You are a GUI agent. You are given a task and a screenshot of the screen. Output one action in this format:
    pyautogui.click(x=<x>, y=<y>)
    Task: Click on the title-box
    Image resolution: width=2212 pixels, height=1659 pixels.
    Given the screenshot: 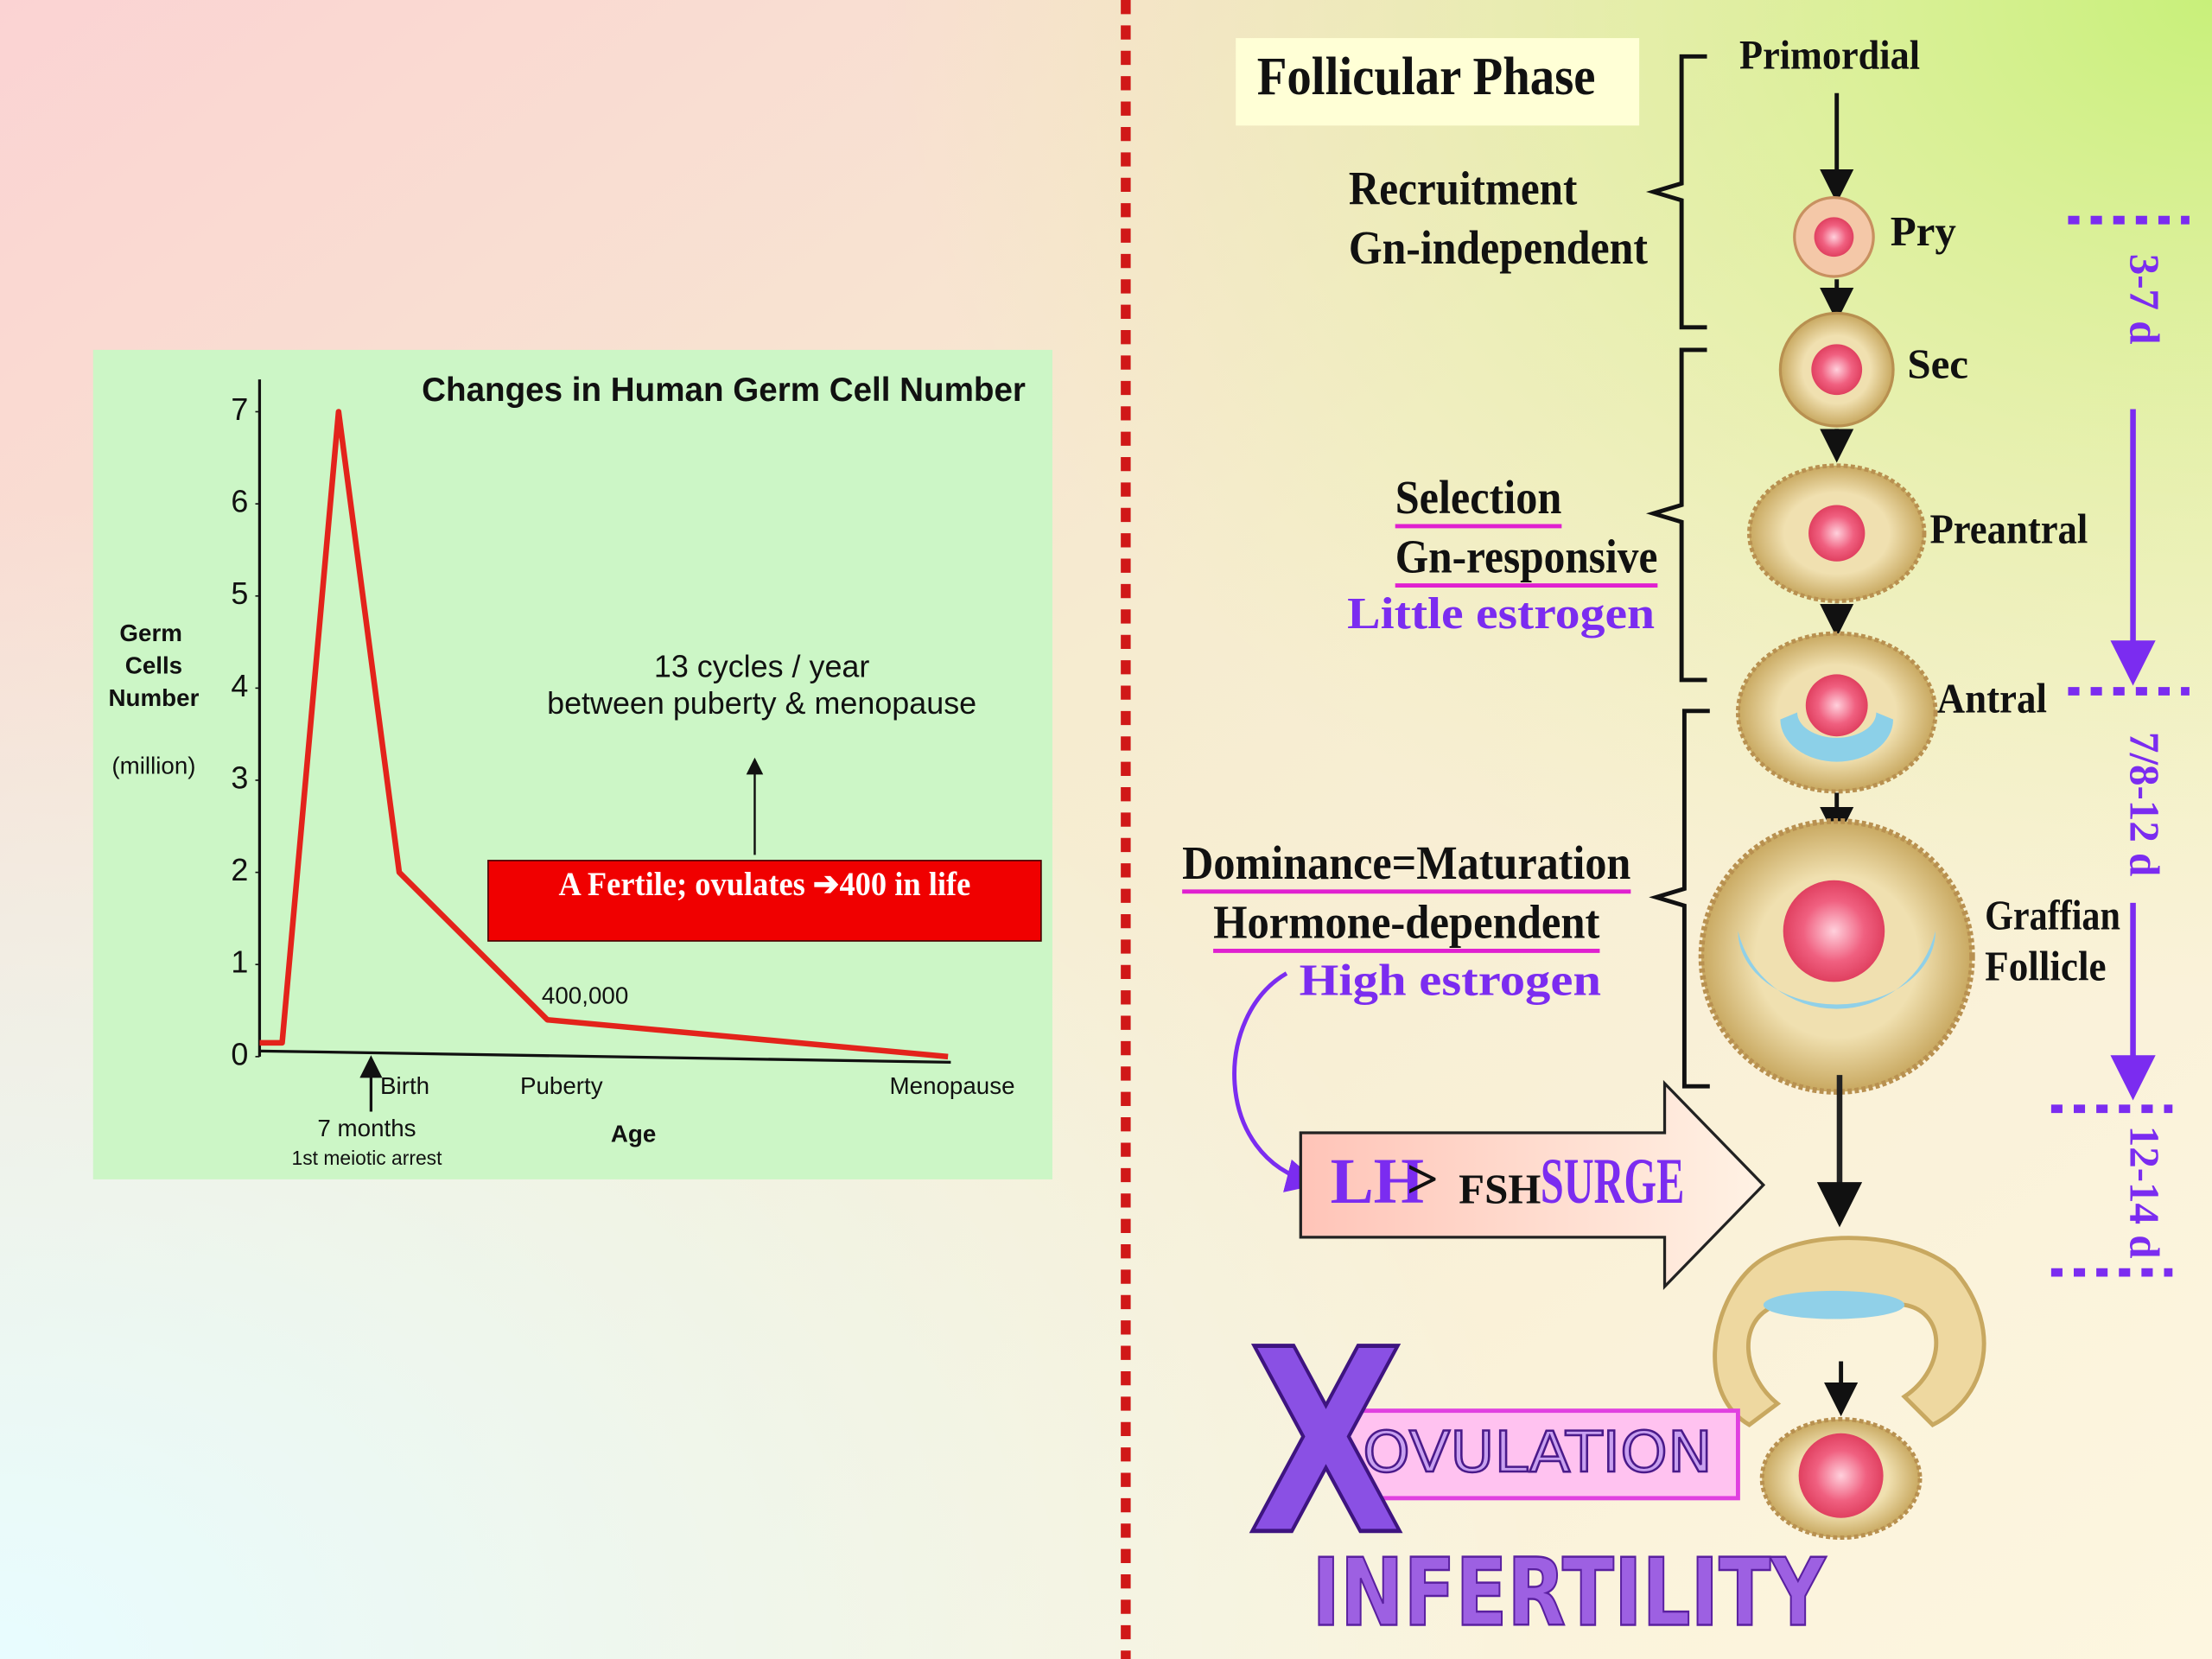 What is the action you would take?
    pyautogui.click(x=1438, y=82)
    